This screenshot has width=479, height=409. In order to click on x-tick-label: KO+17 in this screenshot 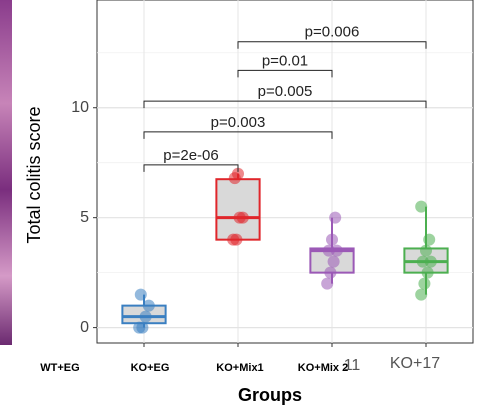, I will do `click(415, 363)`.